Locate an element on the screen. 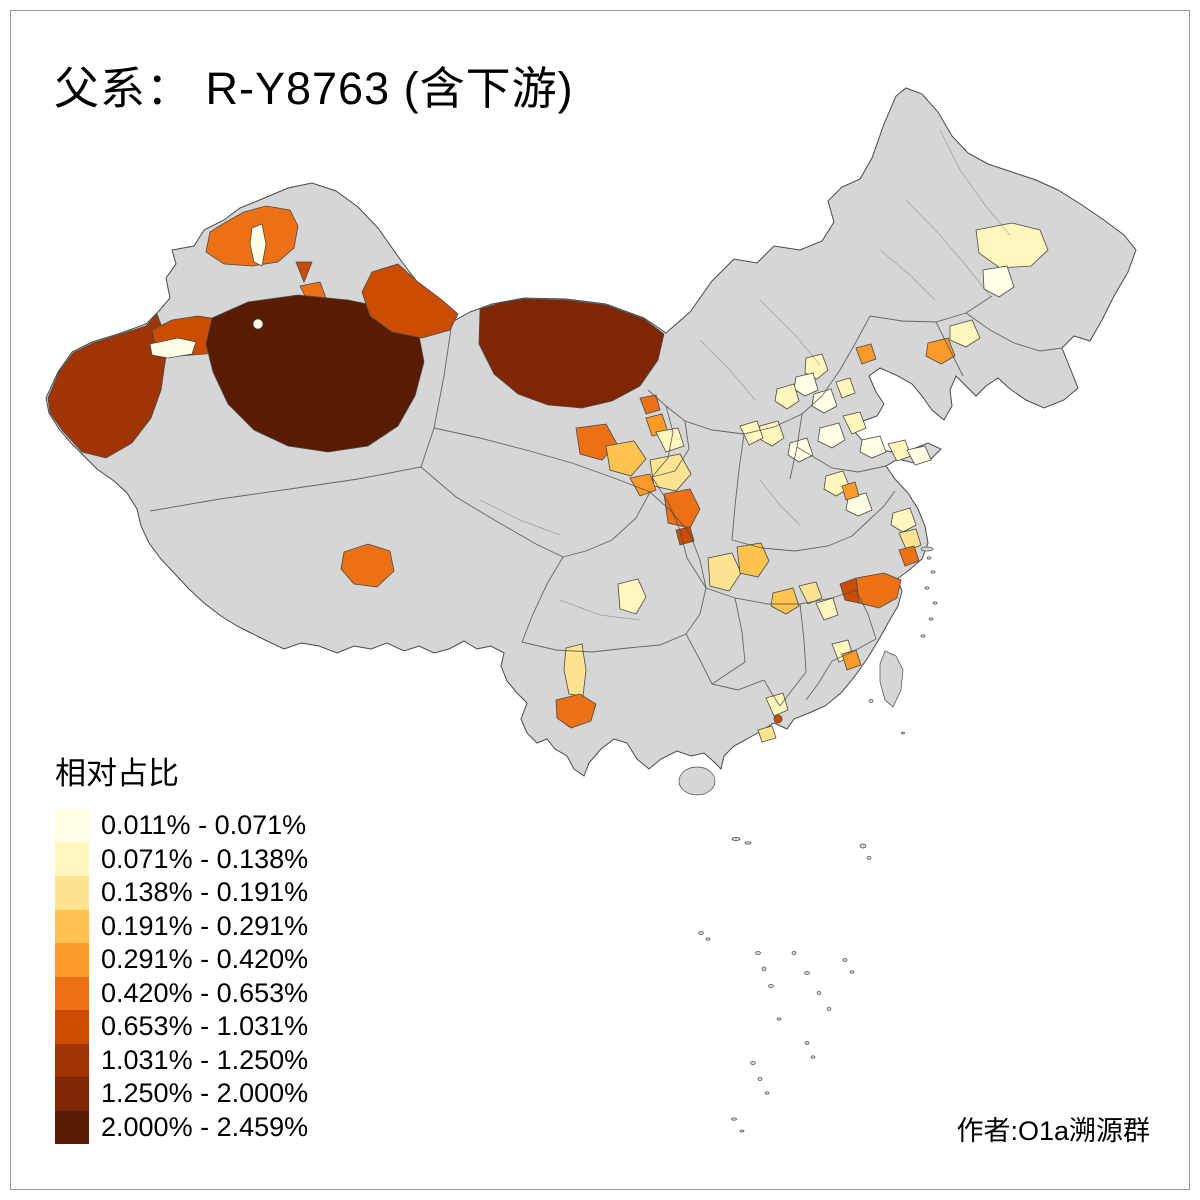 The width and height of the screenshot is (1200, 1200). legend-label: 0.138% - 0.191% is located at coordinates (205, 892).